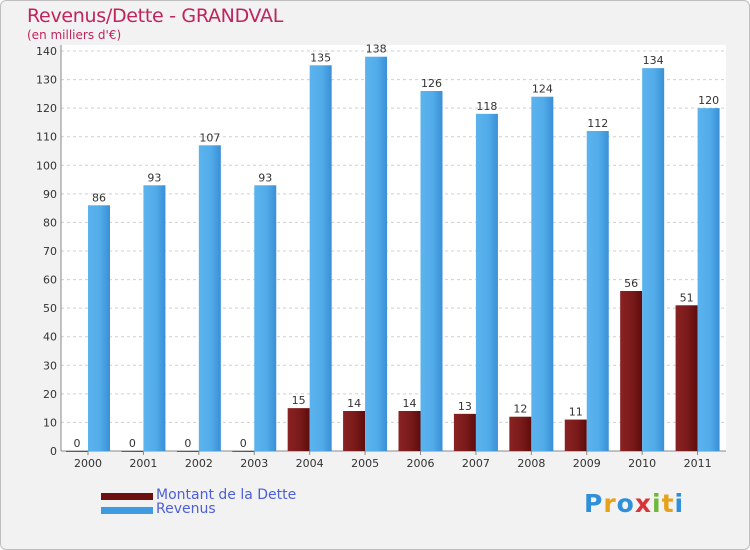 The width and height of the screenshot is (750, 550). Describe the element at coordinates (46, 165) in the screenshot. I see `y-tick-label: 100` at that location.